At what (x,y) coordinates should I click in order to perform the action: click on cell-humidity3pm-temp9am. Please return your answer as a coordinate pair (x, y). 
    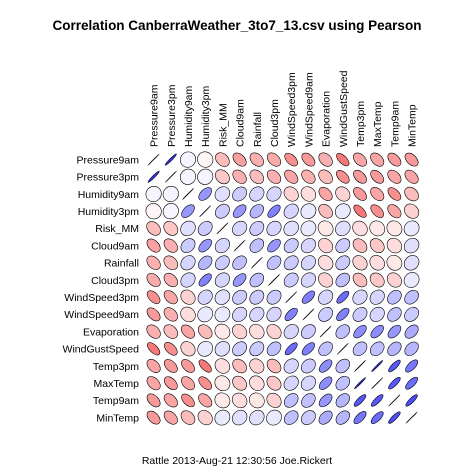
    Looking at the image, I should click on (394, 211).